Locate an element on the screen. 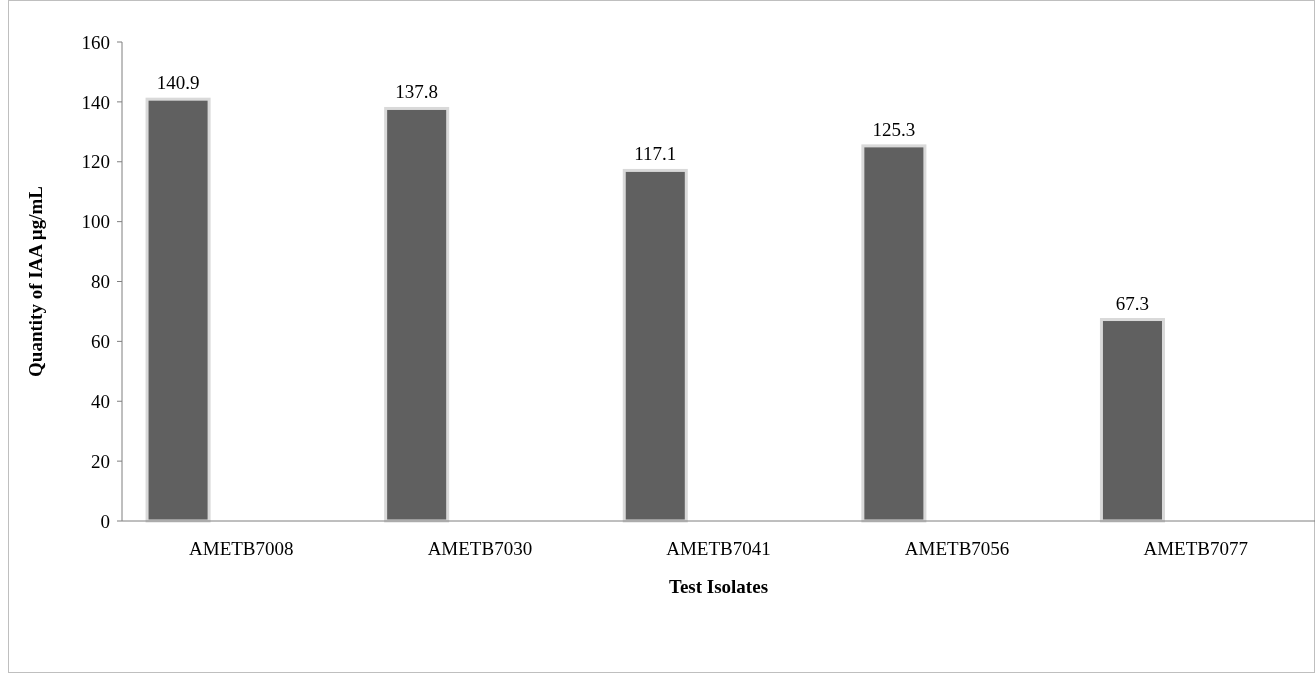 The height and width of the screenshot is (673, 1315). y-tick-label: 0 is located at coordinates (105, 521).